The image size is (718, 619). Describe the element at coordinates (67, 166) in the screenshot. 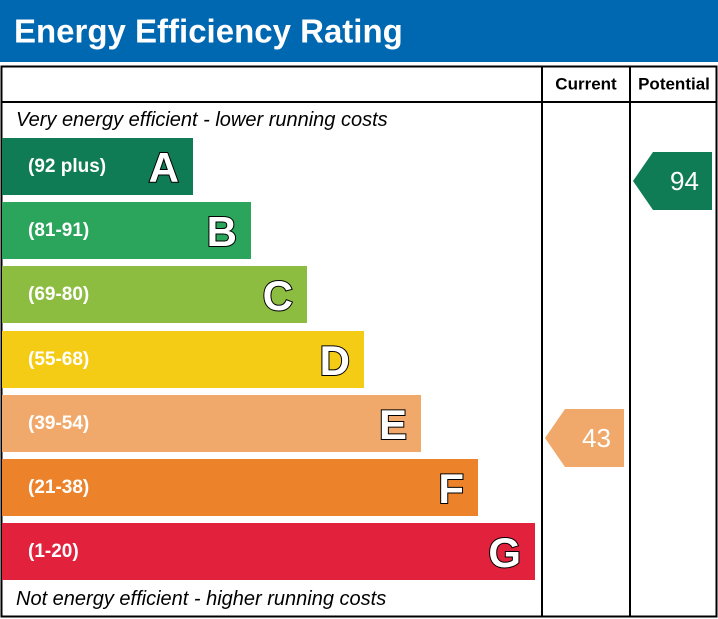

I see `band-range: (92 plus)` at that location.